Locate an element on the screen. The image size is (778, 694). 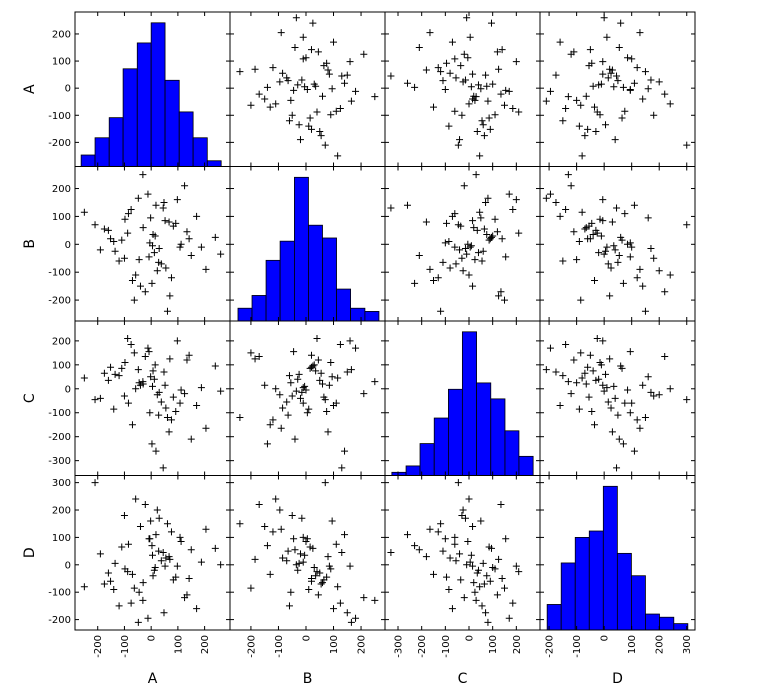
y-axis-label: B is located at coordinates (30, 244).